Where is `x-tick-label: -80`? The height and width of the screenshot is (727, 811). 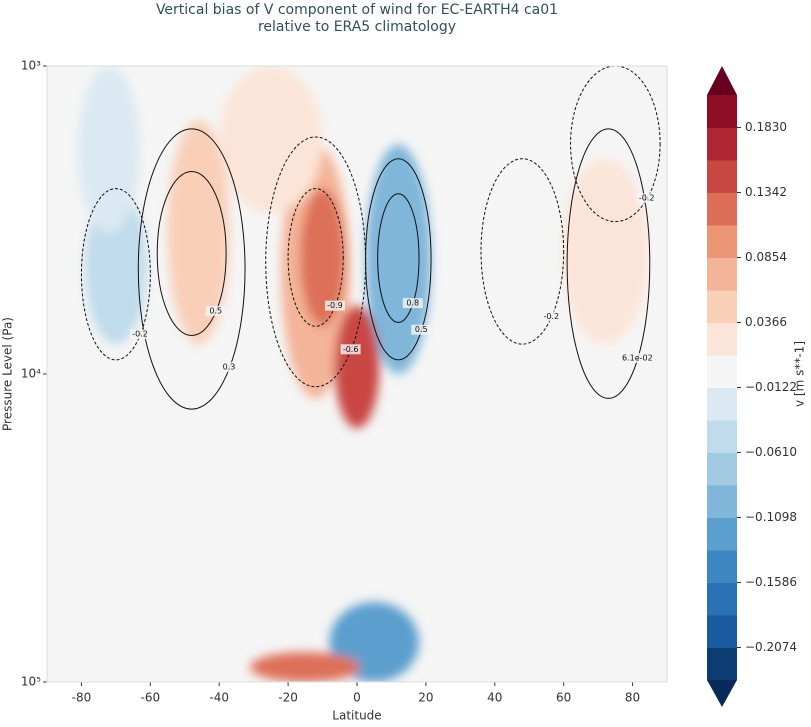 x-tick-label: -80 is located at coordinates (82, 698).